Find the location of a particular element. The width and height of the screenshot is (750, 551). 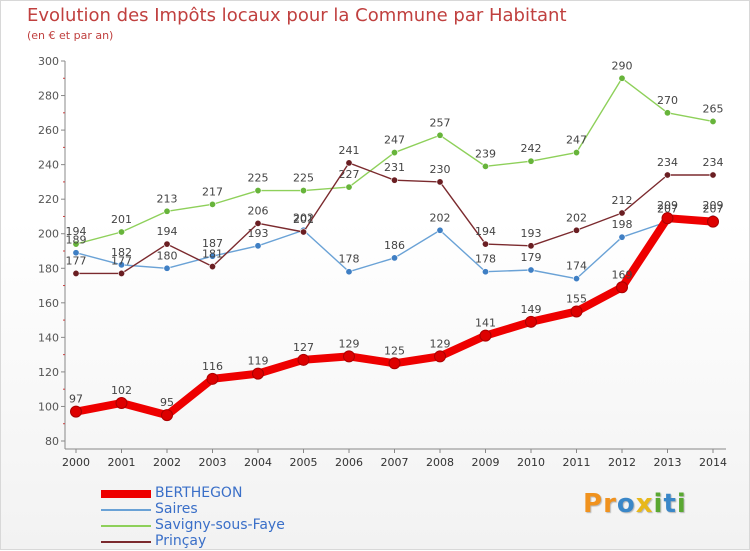

legend-label: Saires is located at coordinates (176, 509).